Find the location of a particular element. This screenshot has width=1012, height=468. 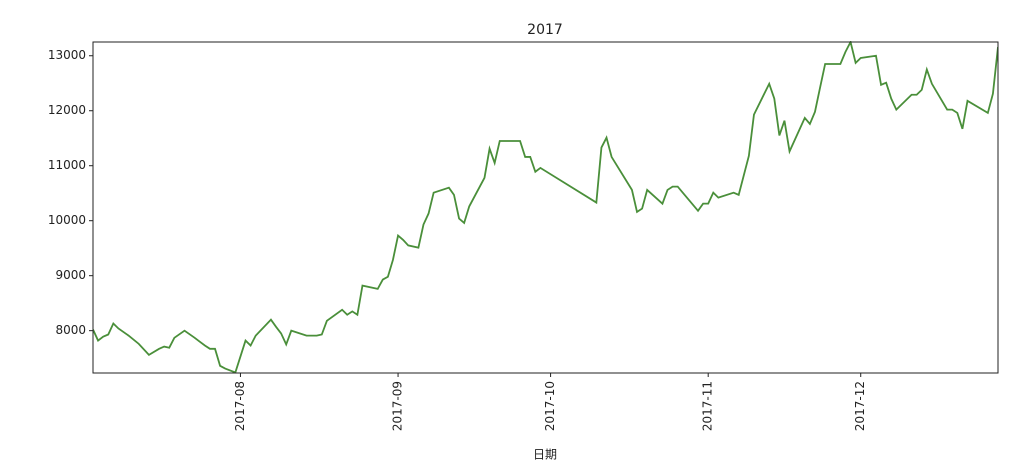

x-tick-label: 2017-09 is located at coordinates (398, 406).